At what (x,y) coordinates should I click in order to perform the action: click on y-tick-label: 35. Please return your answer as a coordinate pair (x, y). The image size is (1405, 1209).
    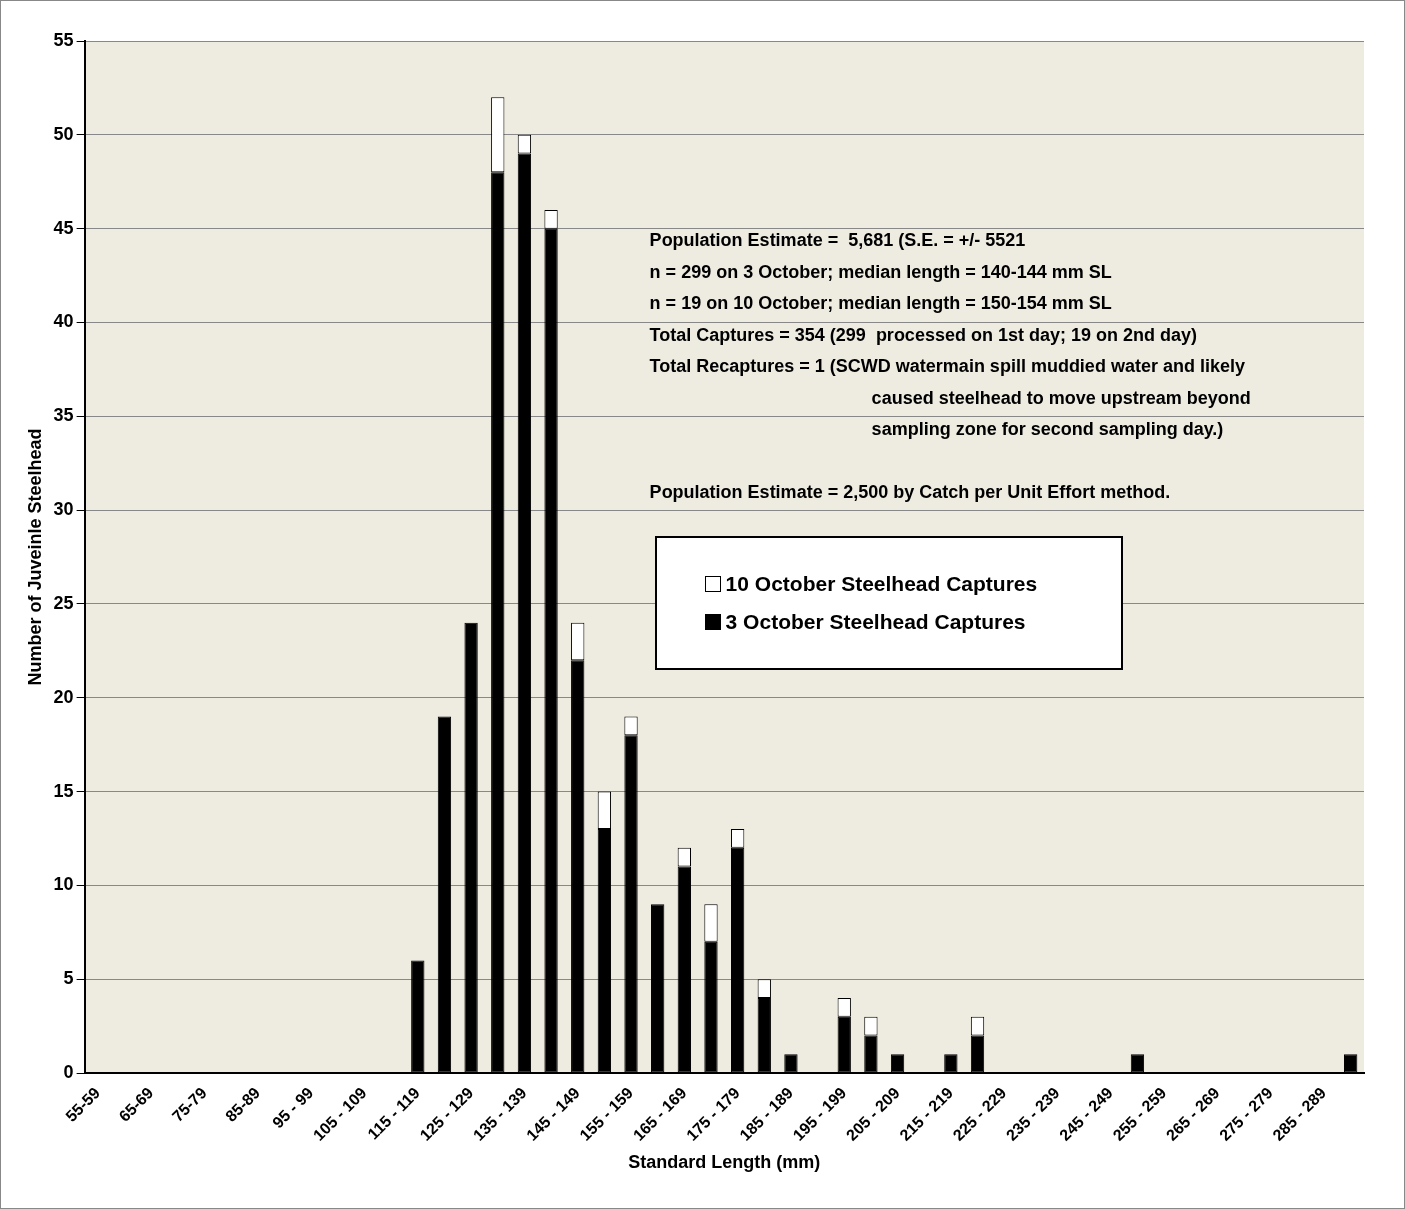
    Looking at the image, I should click on (63, 415).